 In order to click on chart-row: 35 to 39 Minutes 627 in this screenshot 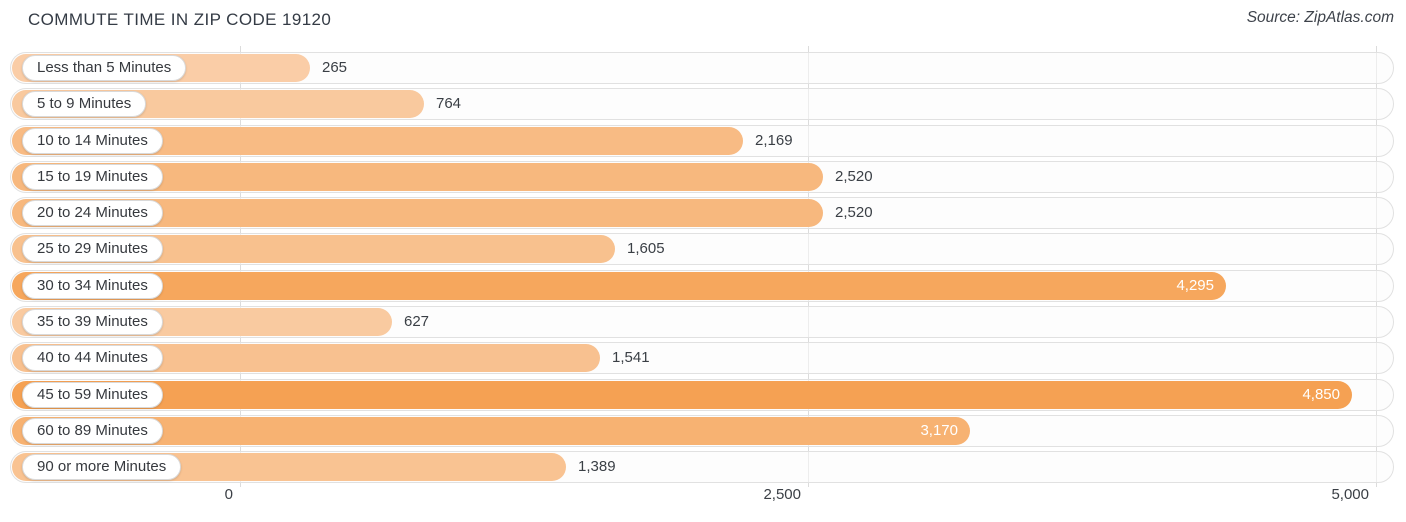, I will do `click(702, 322)`.